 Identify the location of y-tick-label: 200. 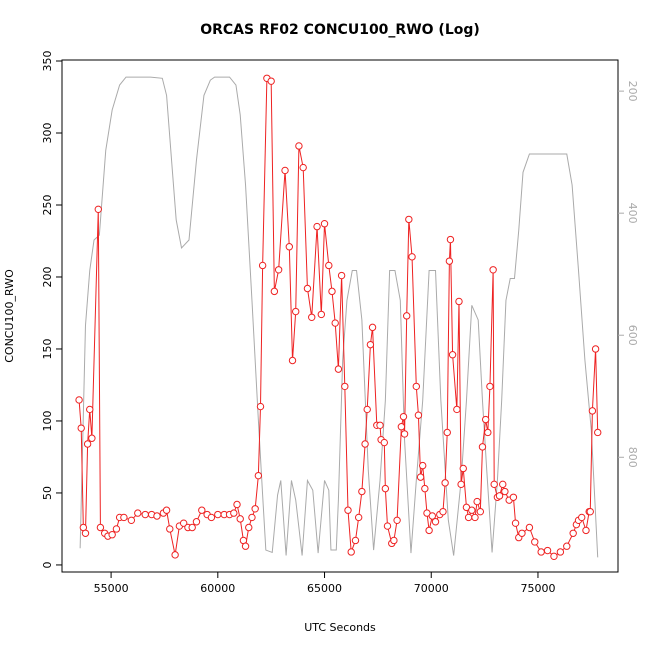
(47, 276).